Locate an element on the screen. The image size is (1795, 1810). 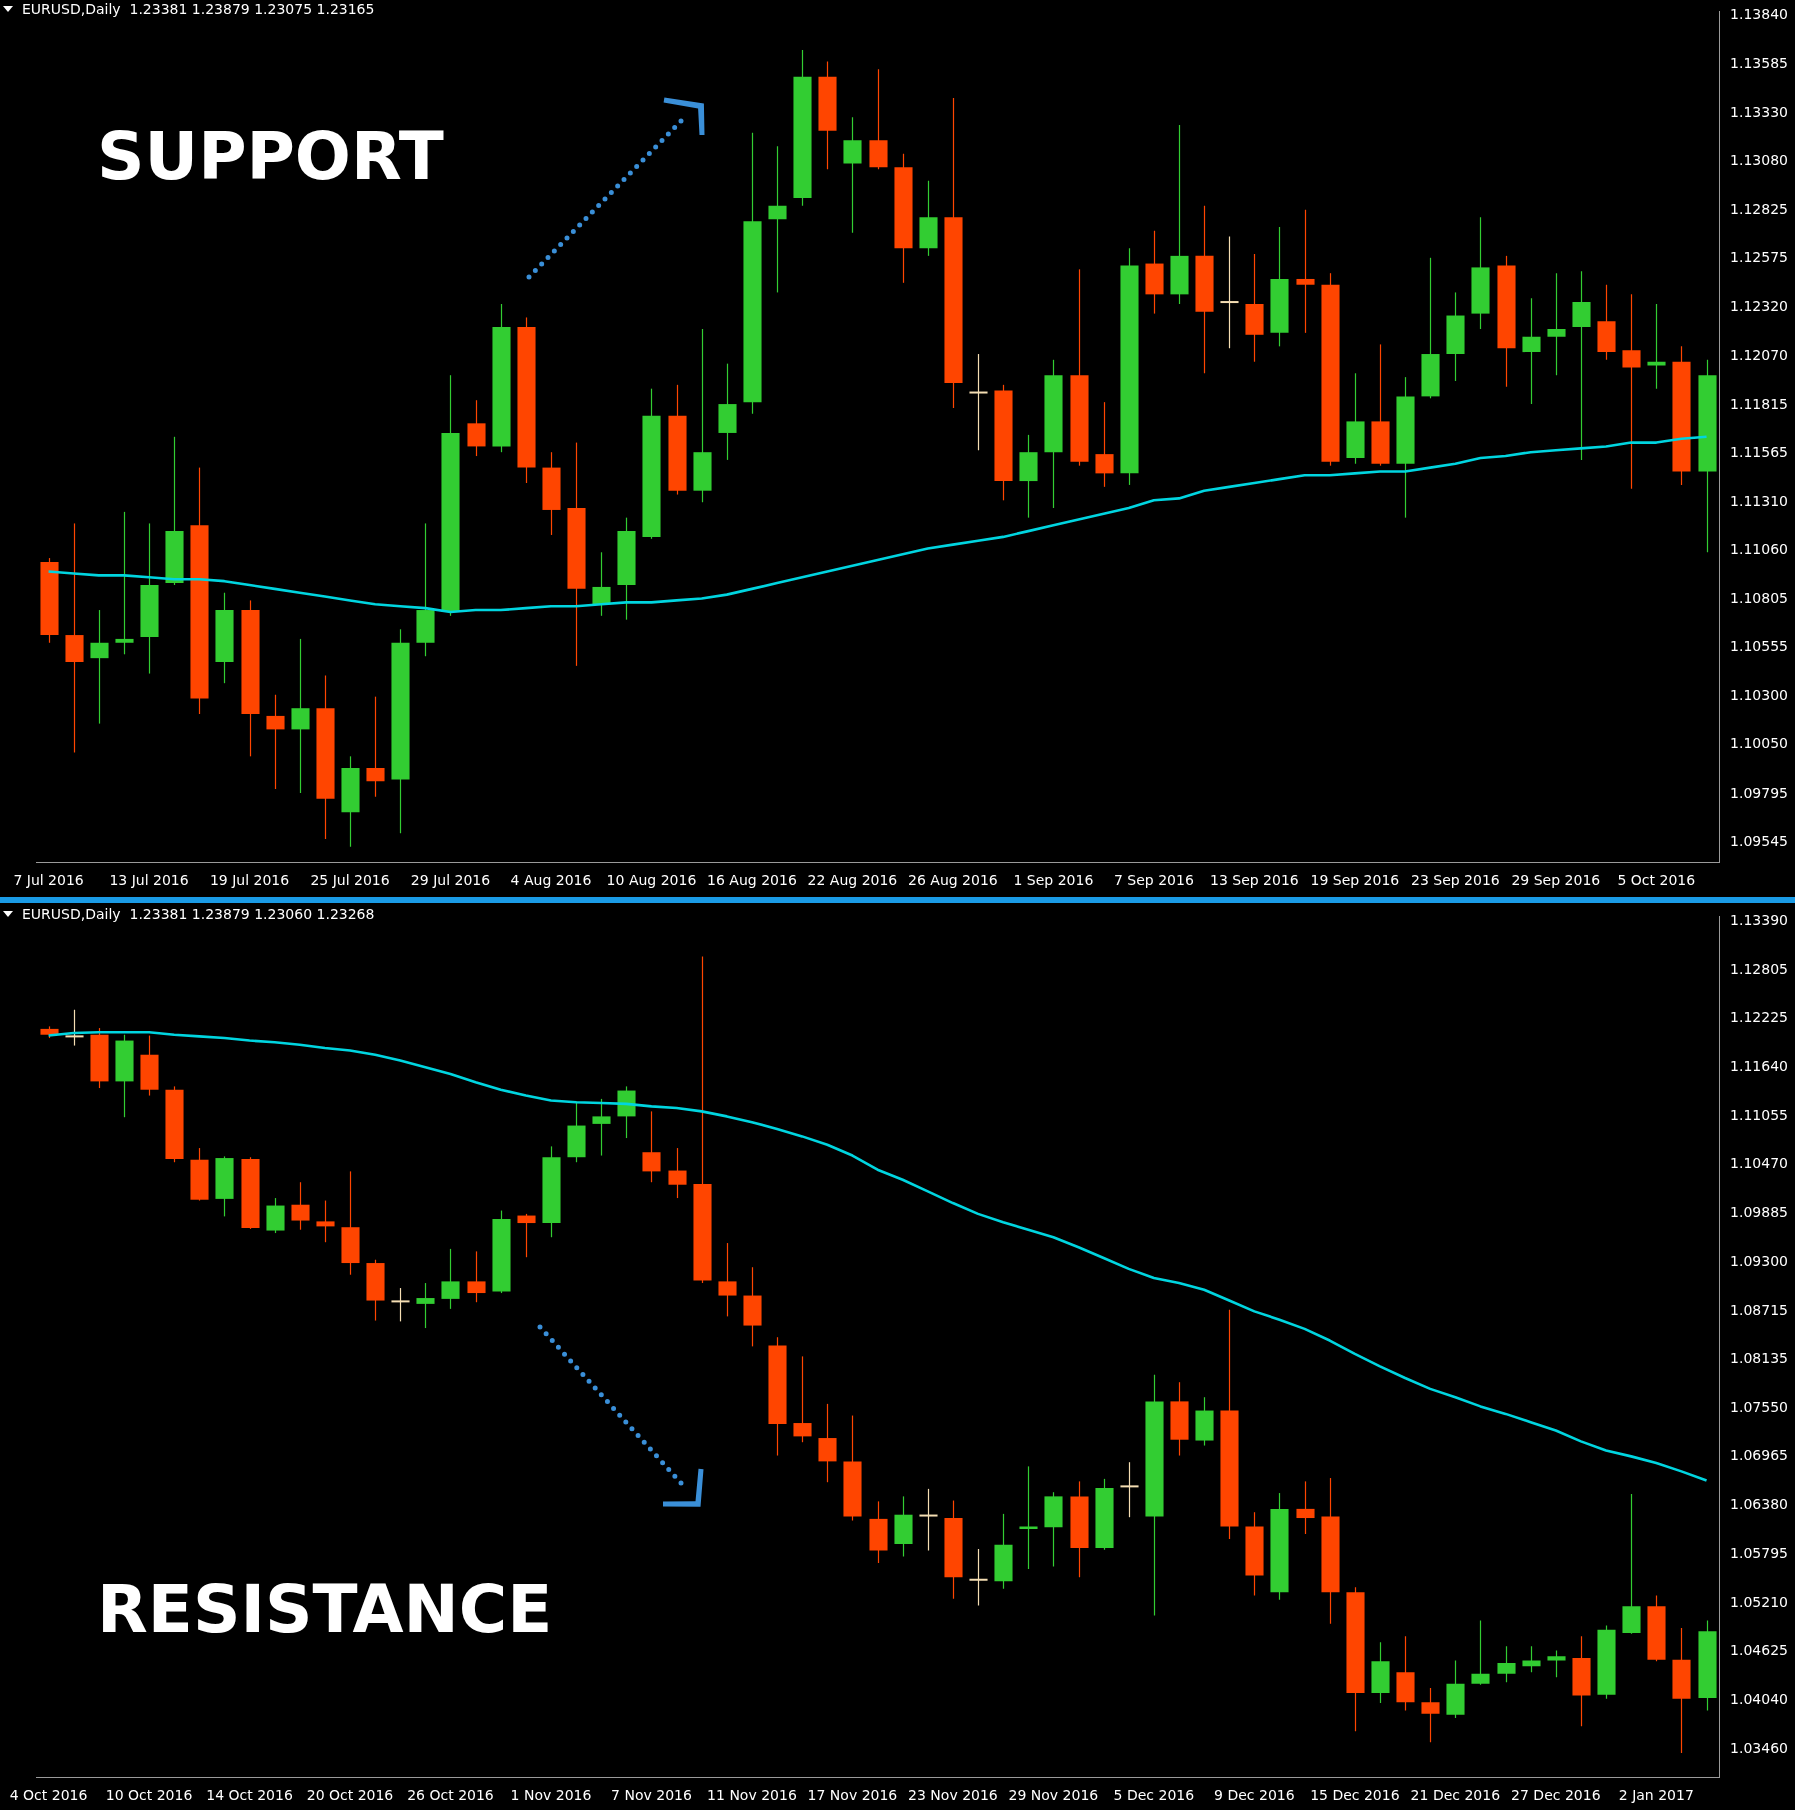
y-tick-label: 1.09885 is located at coordinates (1759, 1212).